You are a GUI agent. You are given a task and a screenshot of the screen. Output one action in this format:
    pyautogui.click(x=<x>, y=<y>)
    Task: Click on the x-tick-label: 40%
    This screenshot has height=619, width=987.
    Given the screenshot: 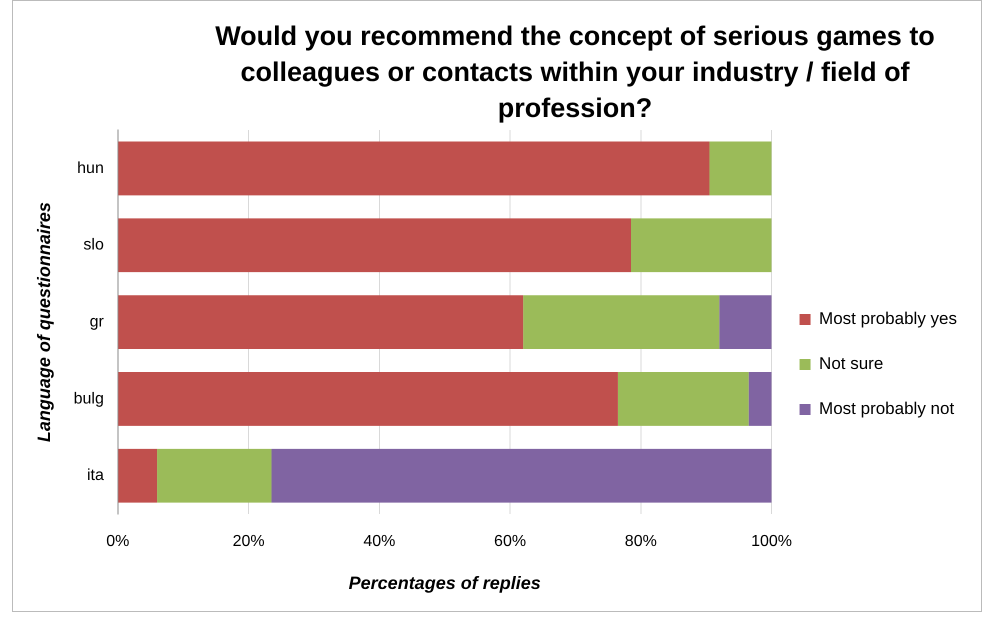 What is the action you would take?
    pyautogui.click(x=379, y=541)
    